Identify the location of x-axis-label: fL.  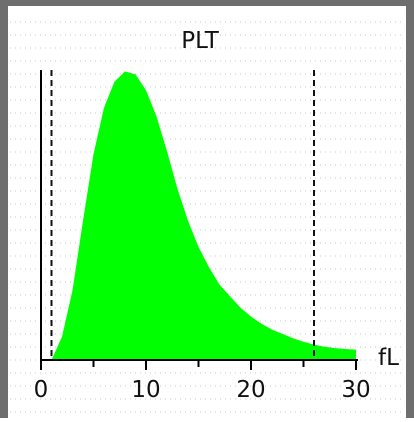
(388, 358).